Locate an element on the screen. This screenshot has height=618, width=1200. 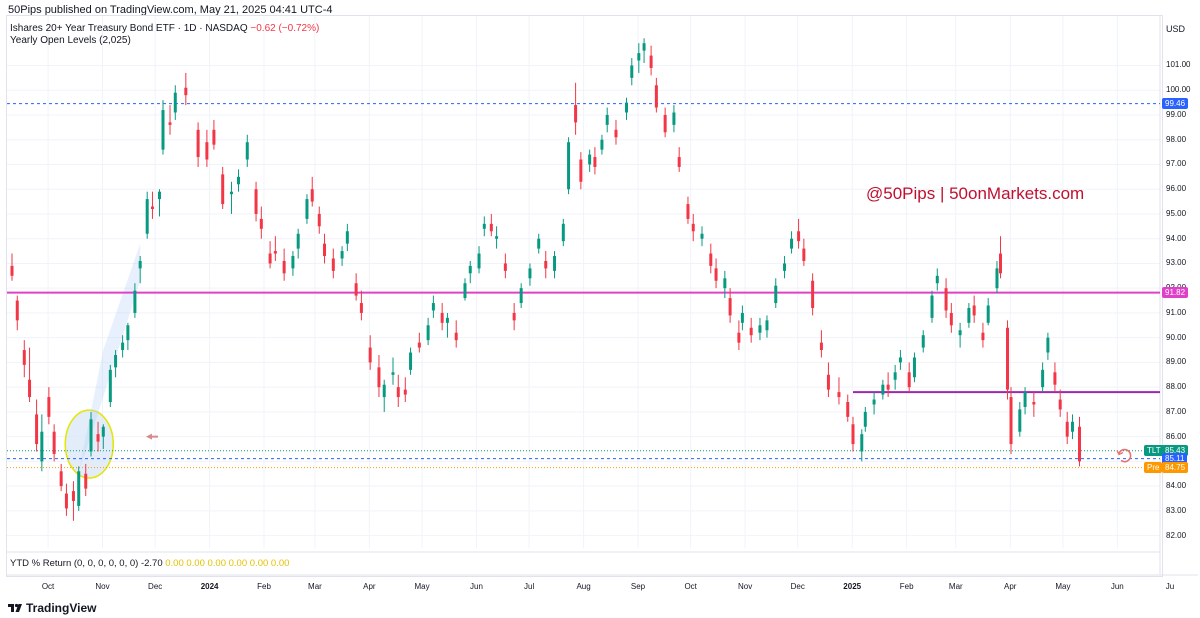
price-tag: Pre is located at coordinates (1153, 468).